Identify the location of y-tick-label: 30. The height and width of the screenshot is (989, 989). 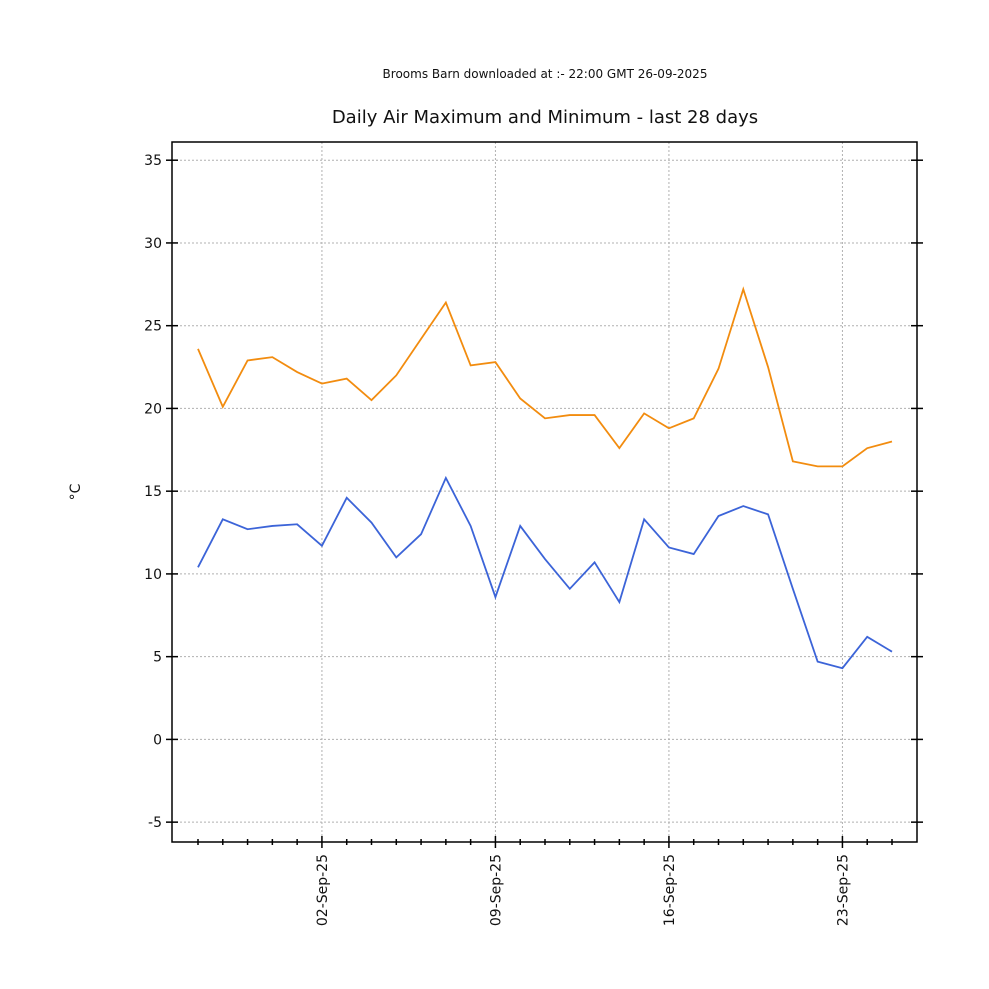
(153, 244).